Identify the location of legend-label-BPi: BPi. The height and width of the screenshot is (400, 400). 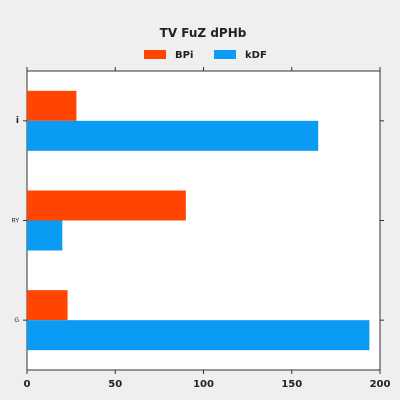
(184, 55).